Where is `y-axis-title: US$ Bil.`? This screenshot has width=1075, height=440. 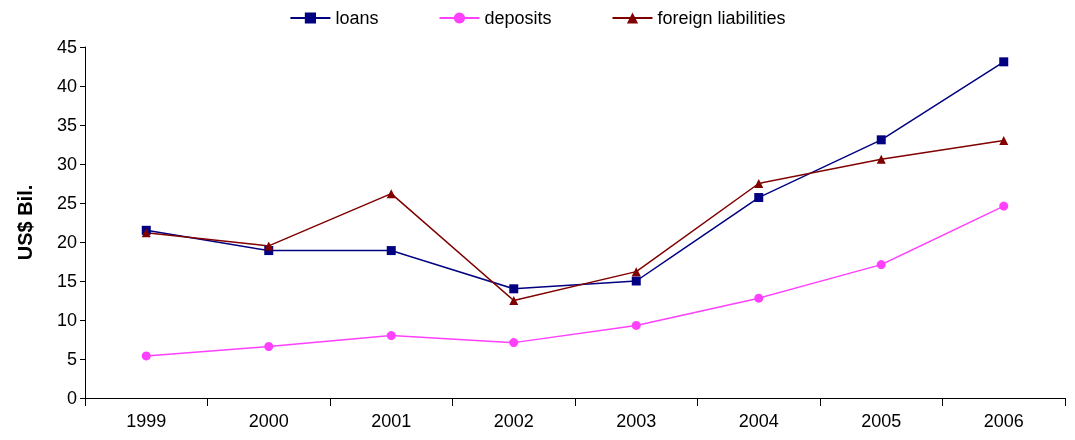
y-axis-title: US$ Bil. is located at coordinates (25, 222).